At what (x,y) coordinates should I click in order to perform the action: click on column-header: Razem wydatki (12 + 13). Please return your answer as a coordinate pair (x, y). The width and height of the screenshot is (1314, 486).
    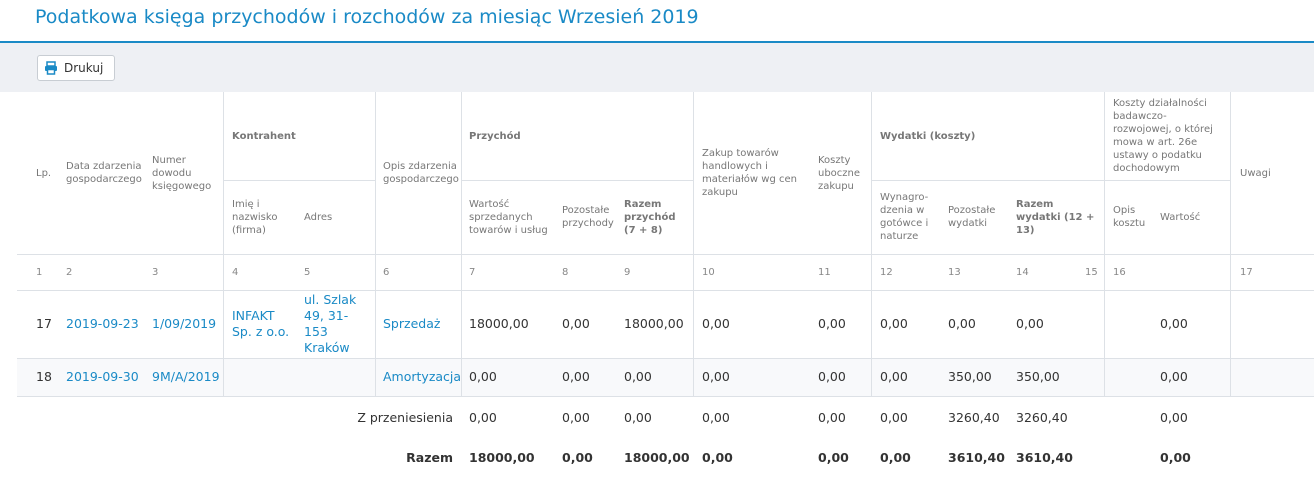
    Looking at the image, I should click on (1055, 217).